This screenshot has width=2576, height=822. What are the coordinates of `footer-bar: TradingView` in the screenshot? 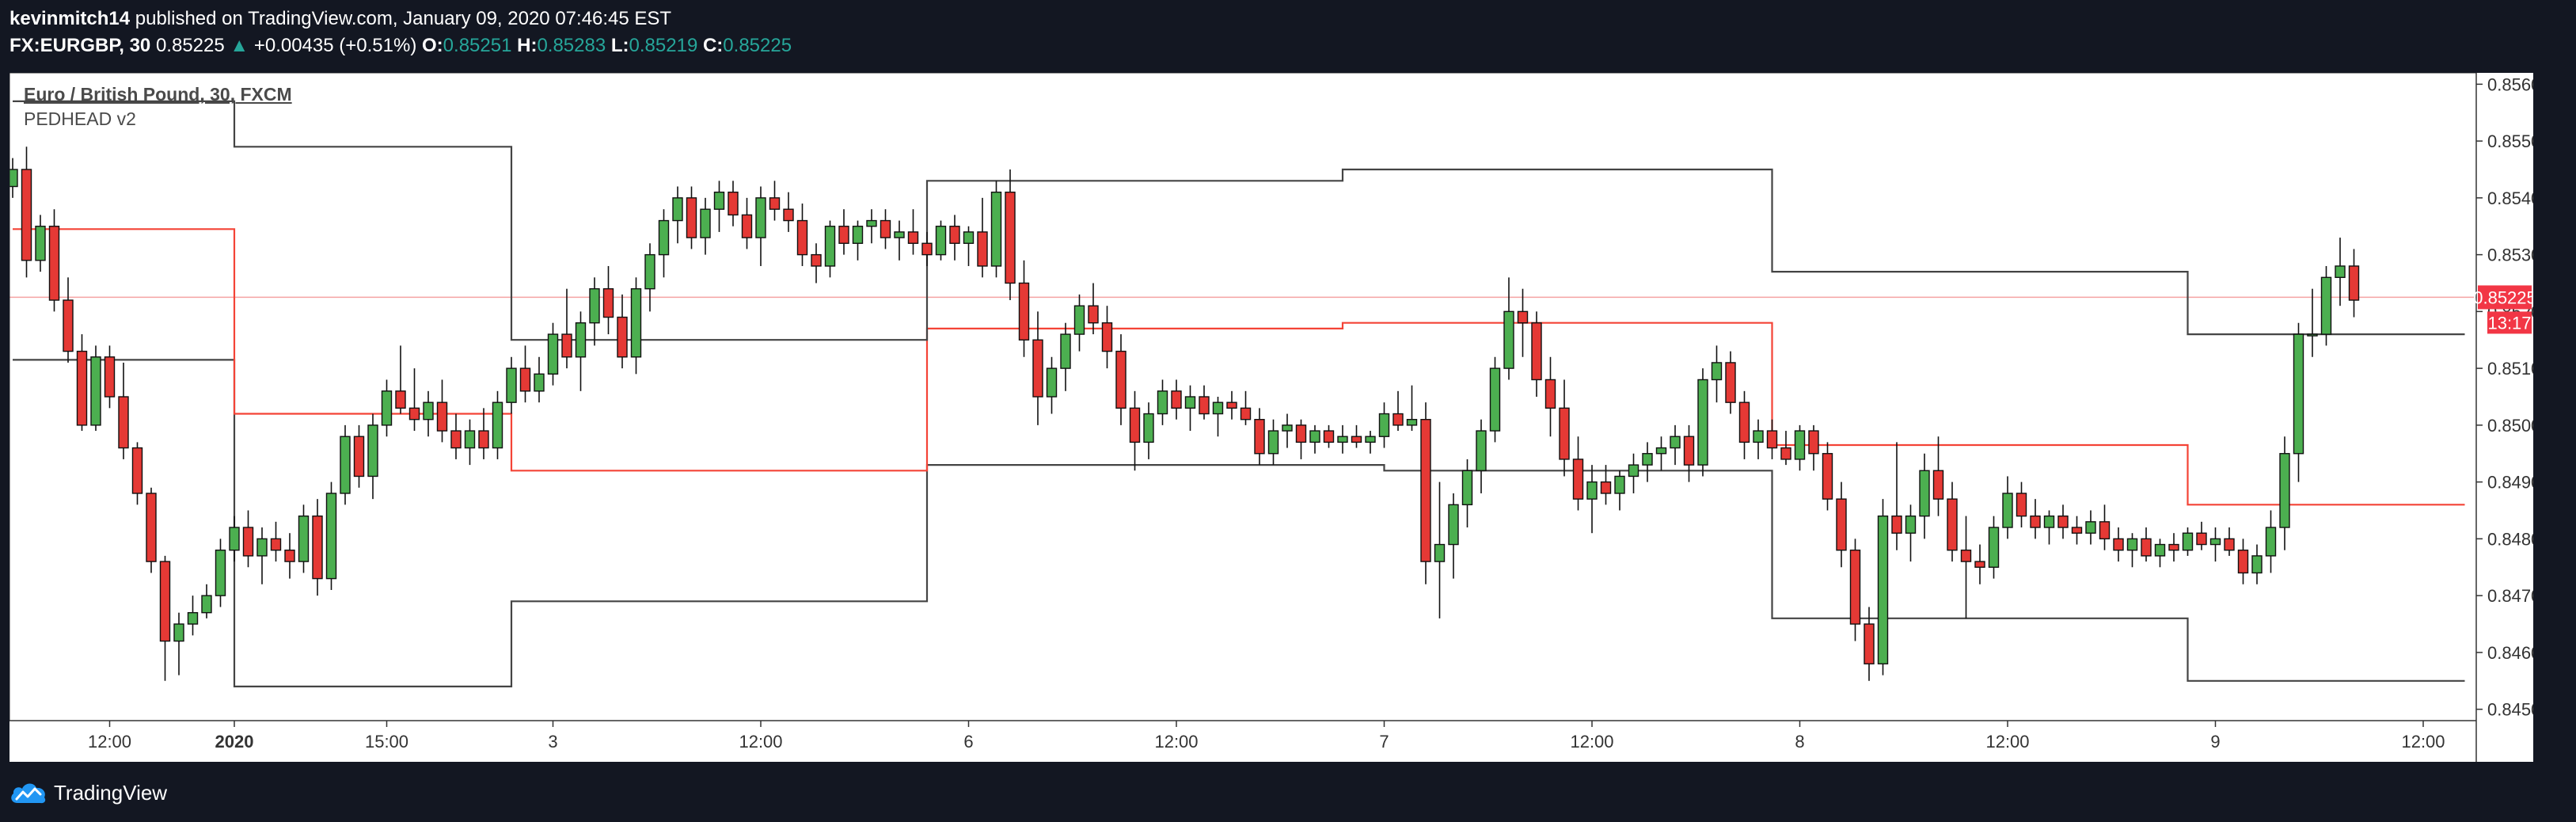 It's located at (1288, 792).